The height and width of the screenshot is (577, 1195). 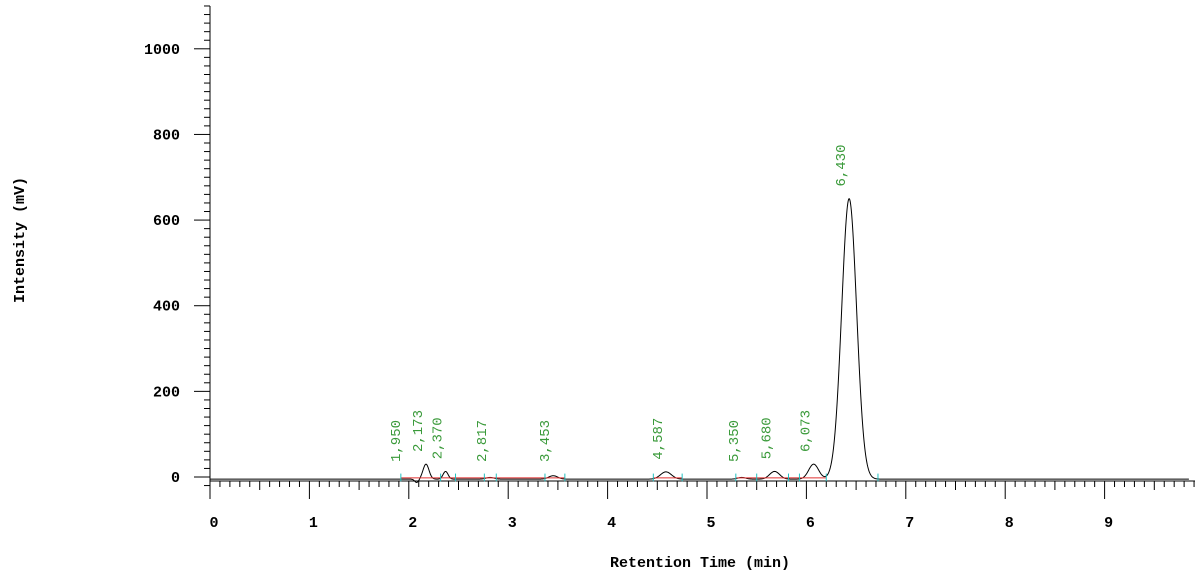 What do you see at coordinates (166, 135) in the screenshot?
I see `y-tick-label: 800` at bounding box center [166, 135].